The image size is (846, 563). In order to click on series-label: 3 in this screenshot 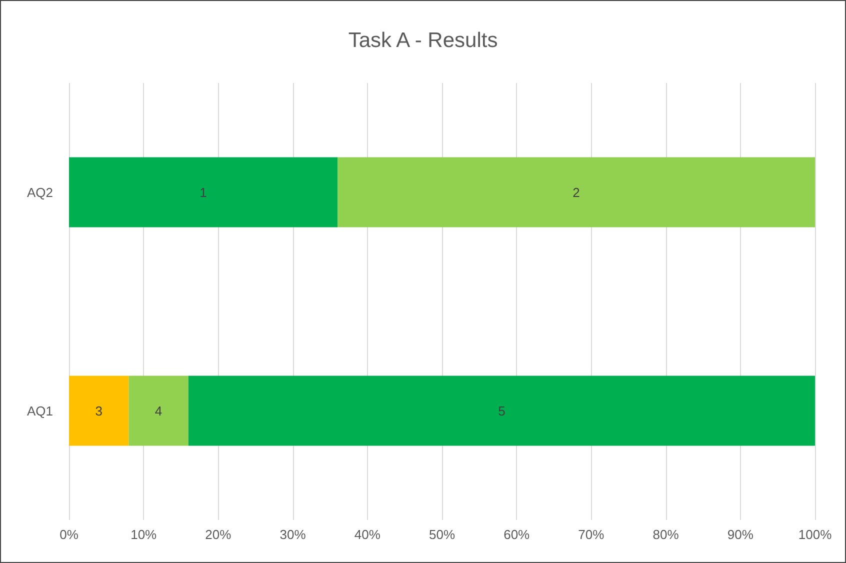, I will do `click(98, 410)`.